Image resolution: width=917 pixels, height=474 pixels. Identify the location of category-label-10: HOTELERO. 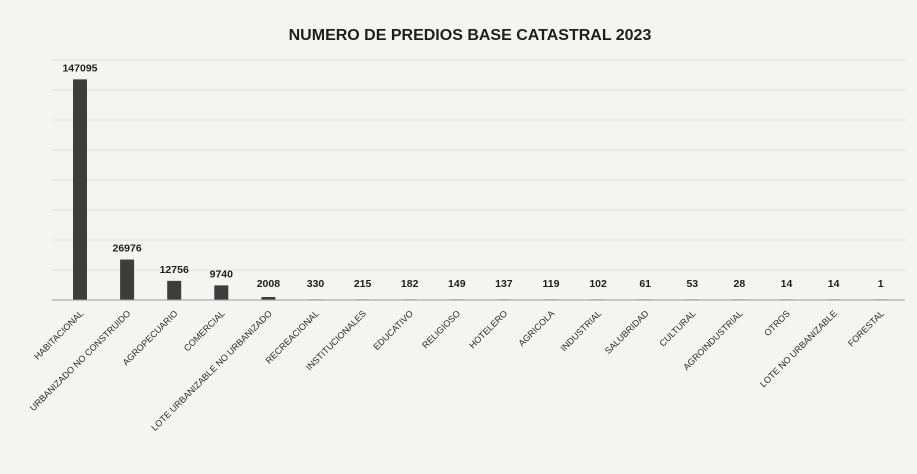
(488, 329).